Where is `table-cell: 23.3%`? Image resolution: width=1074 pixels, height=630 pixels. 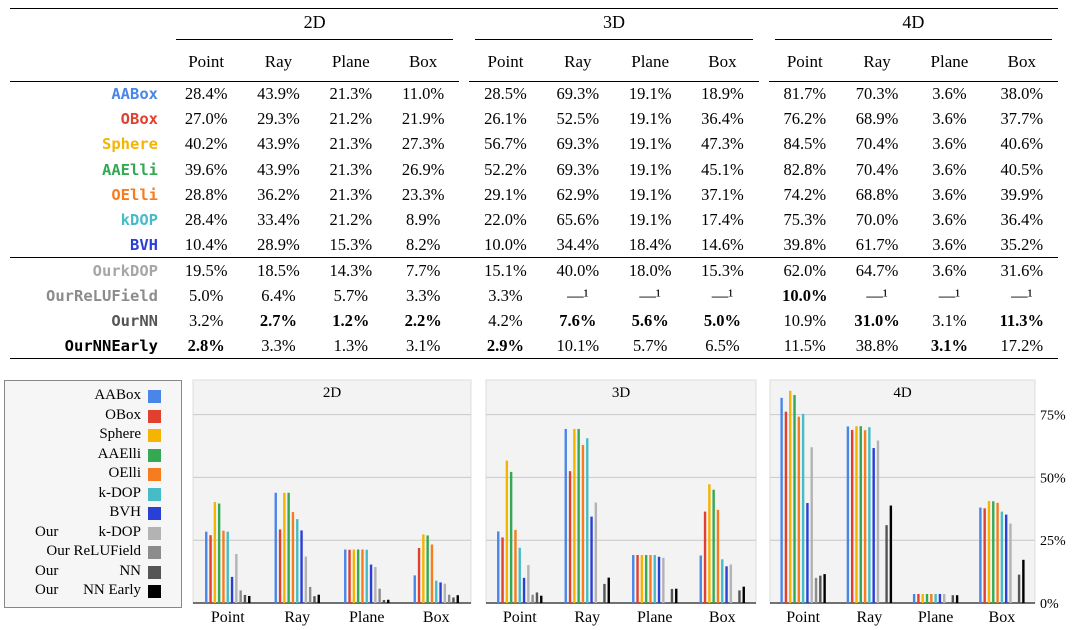 table-cell: 23.3% is located at coordinates (423, 194).